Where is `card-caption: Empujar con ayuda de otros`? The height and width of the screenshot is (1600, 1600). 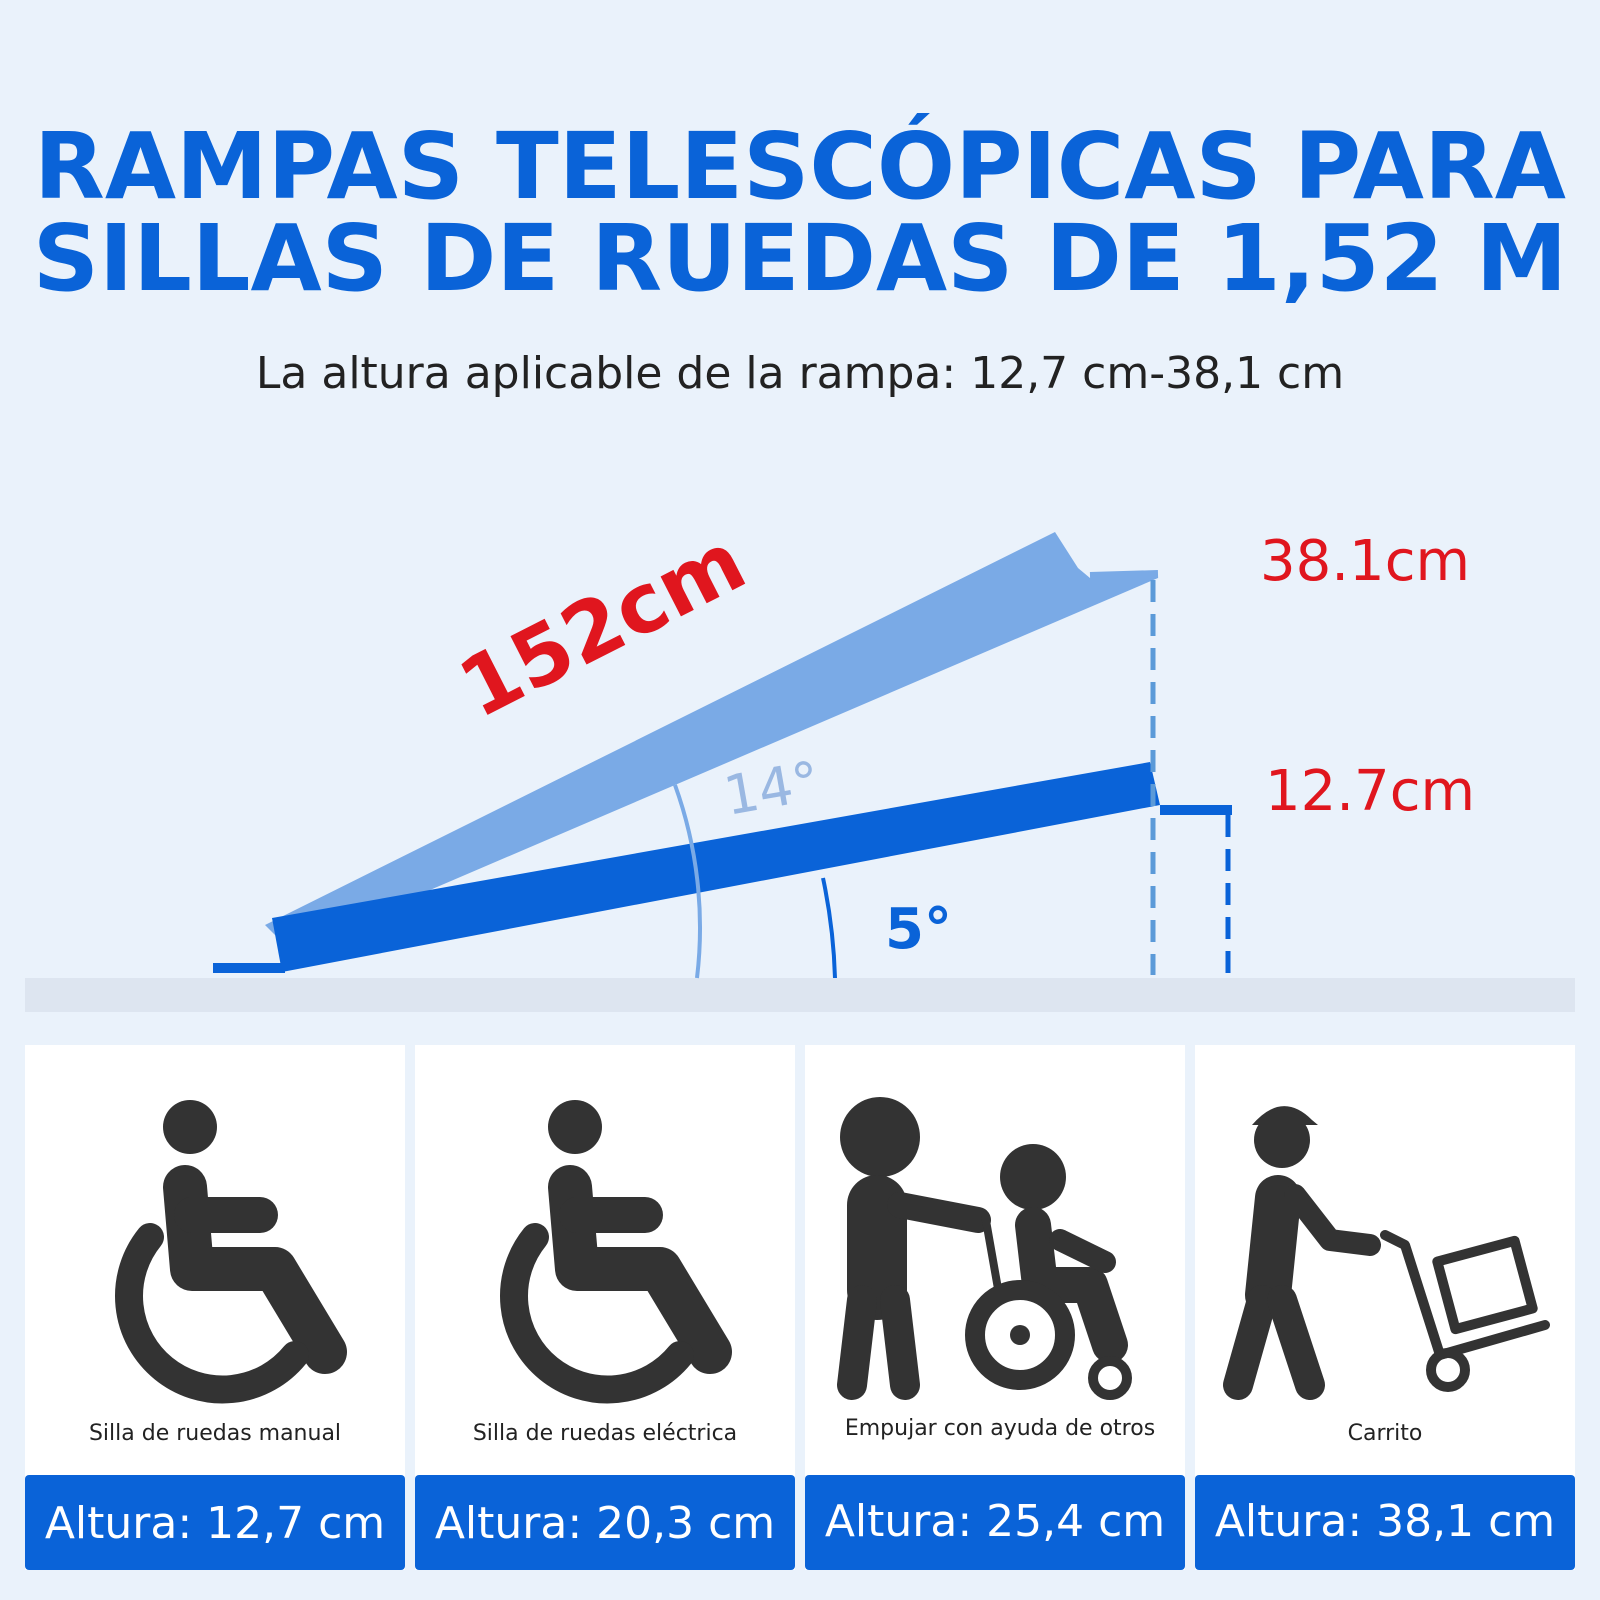
card-caption: Empujar con ayuda de otros is located at coordinates (1000, 1428).